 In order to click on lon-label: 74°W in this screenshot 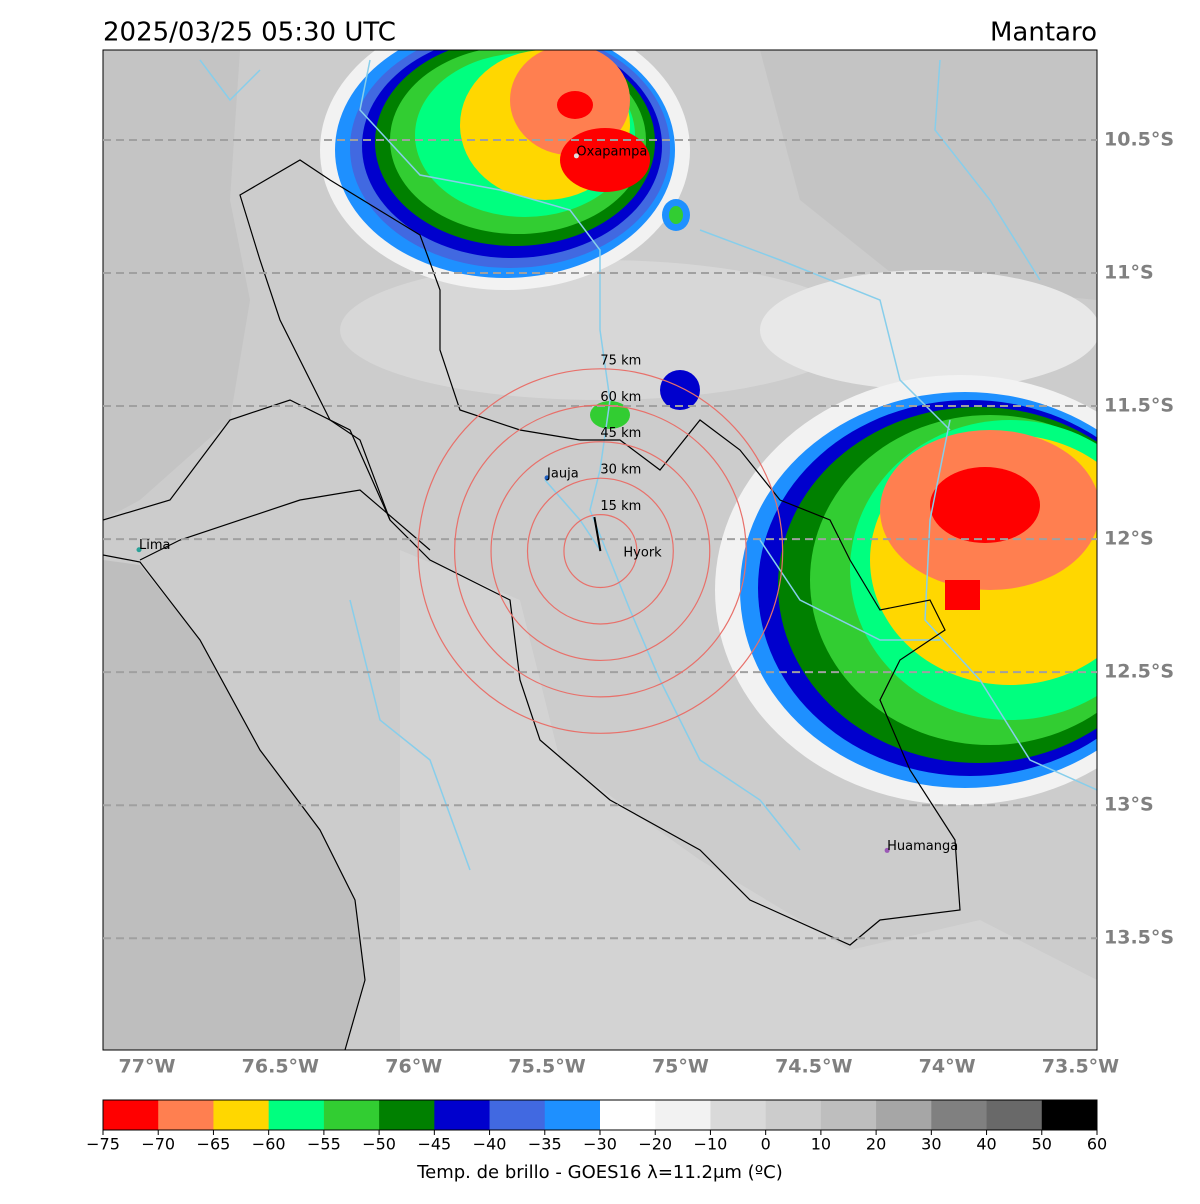, I will do `click(947, 1067)`.